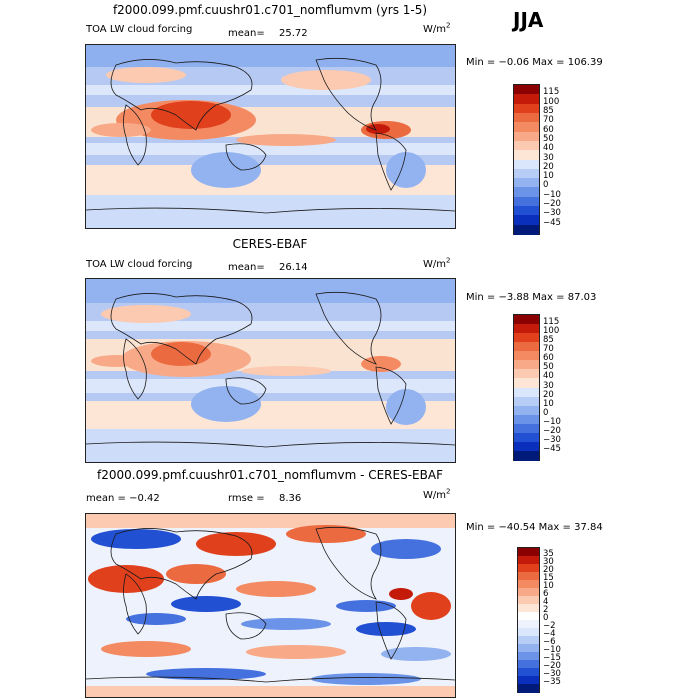 Image resolution: width=700 pixels, height=700 pixels. Describe the element at coordinates (546, 602) in the screenshot. I see `colorbar-tick-label: 4` at that location.